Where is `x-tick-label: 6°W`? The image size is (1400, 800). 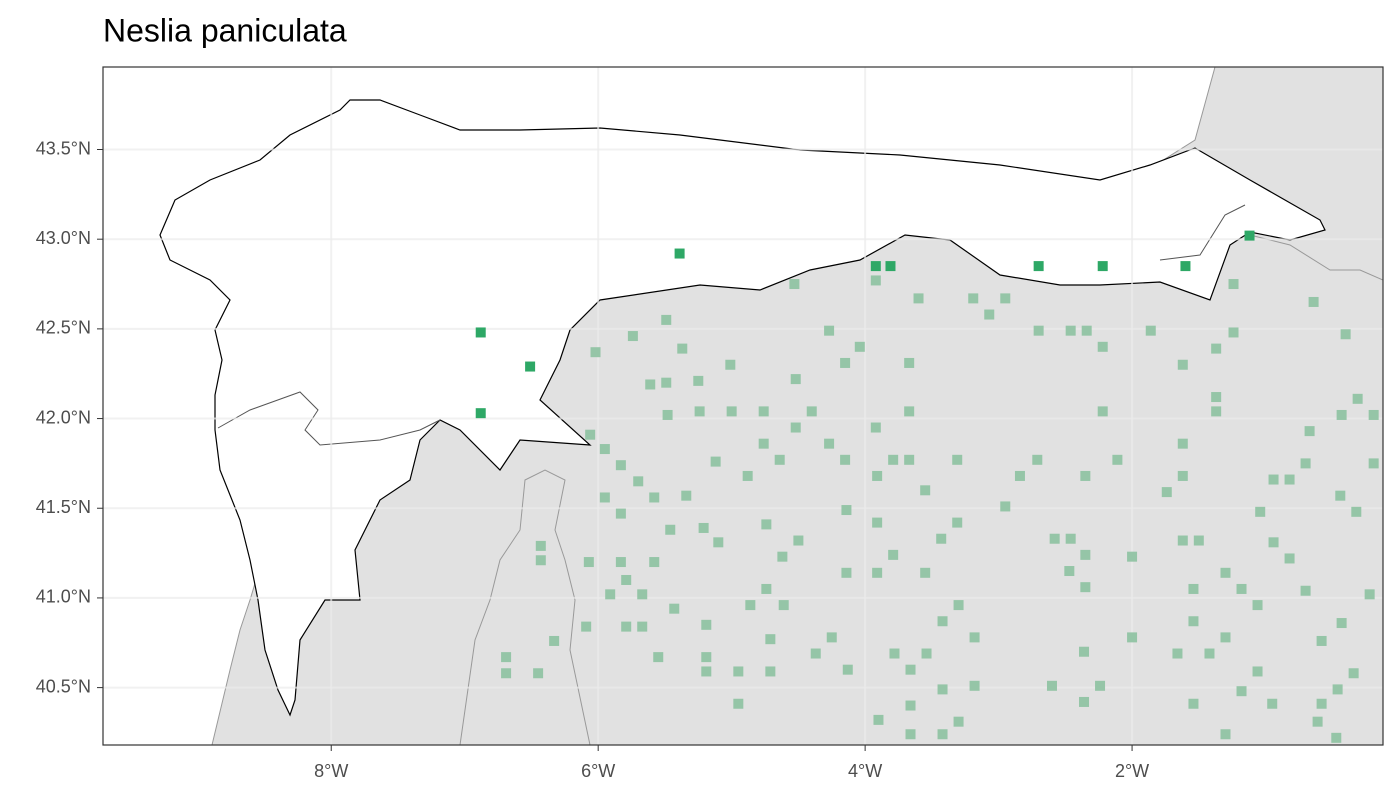 x-tick-label: 6°W is located at coordinates (598, 771).